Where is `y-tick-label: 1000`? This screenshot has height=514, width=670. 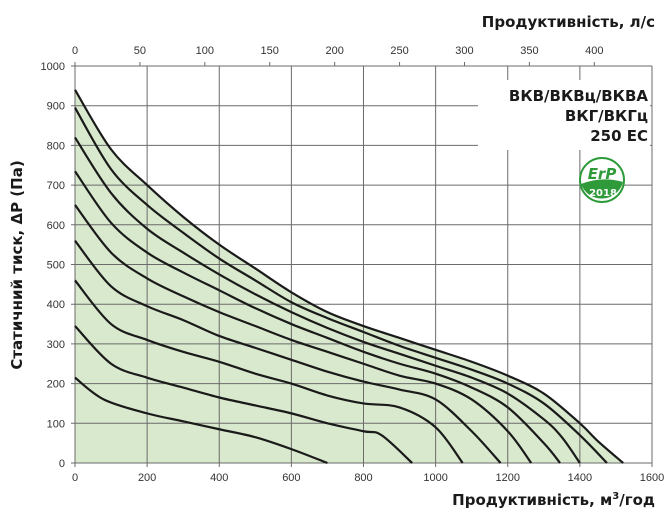
y-tick-label: 1000 is located at coordinates (53, 67).